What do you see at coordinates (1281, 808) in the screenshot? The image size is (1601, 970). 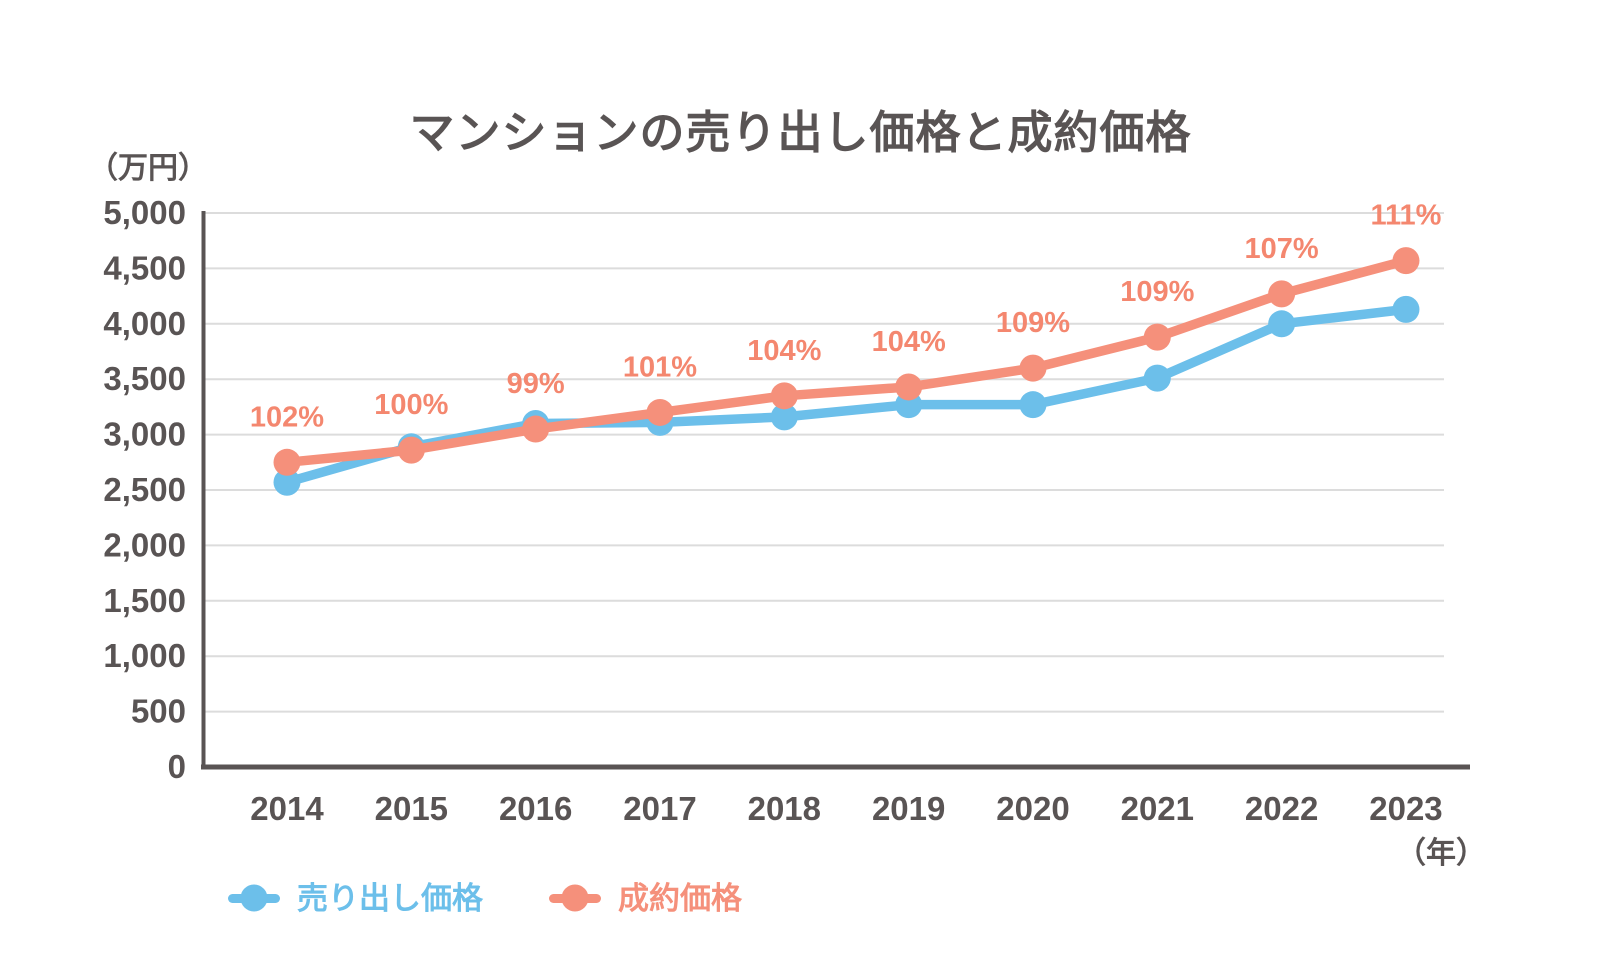 I see `x-tick-label: 2022` at bounding box center [1281, 808].